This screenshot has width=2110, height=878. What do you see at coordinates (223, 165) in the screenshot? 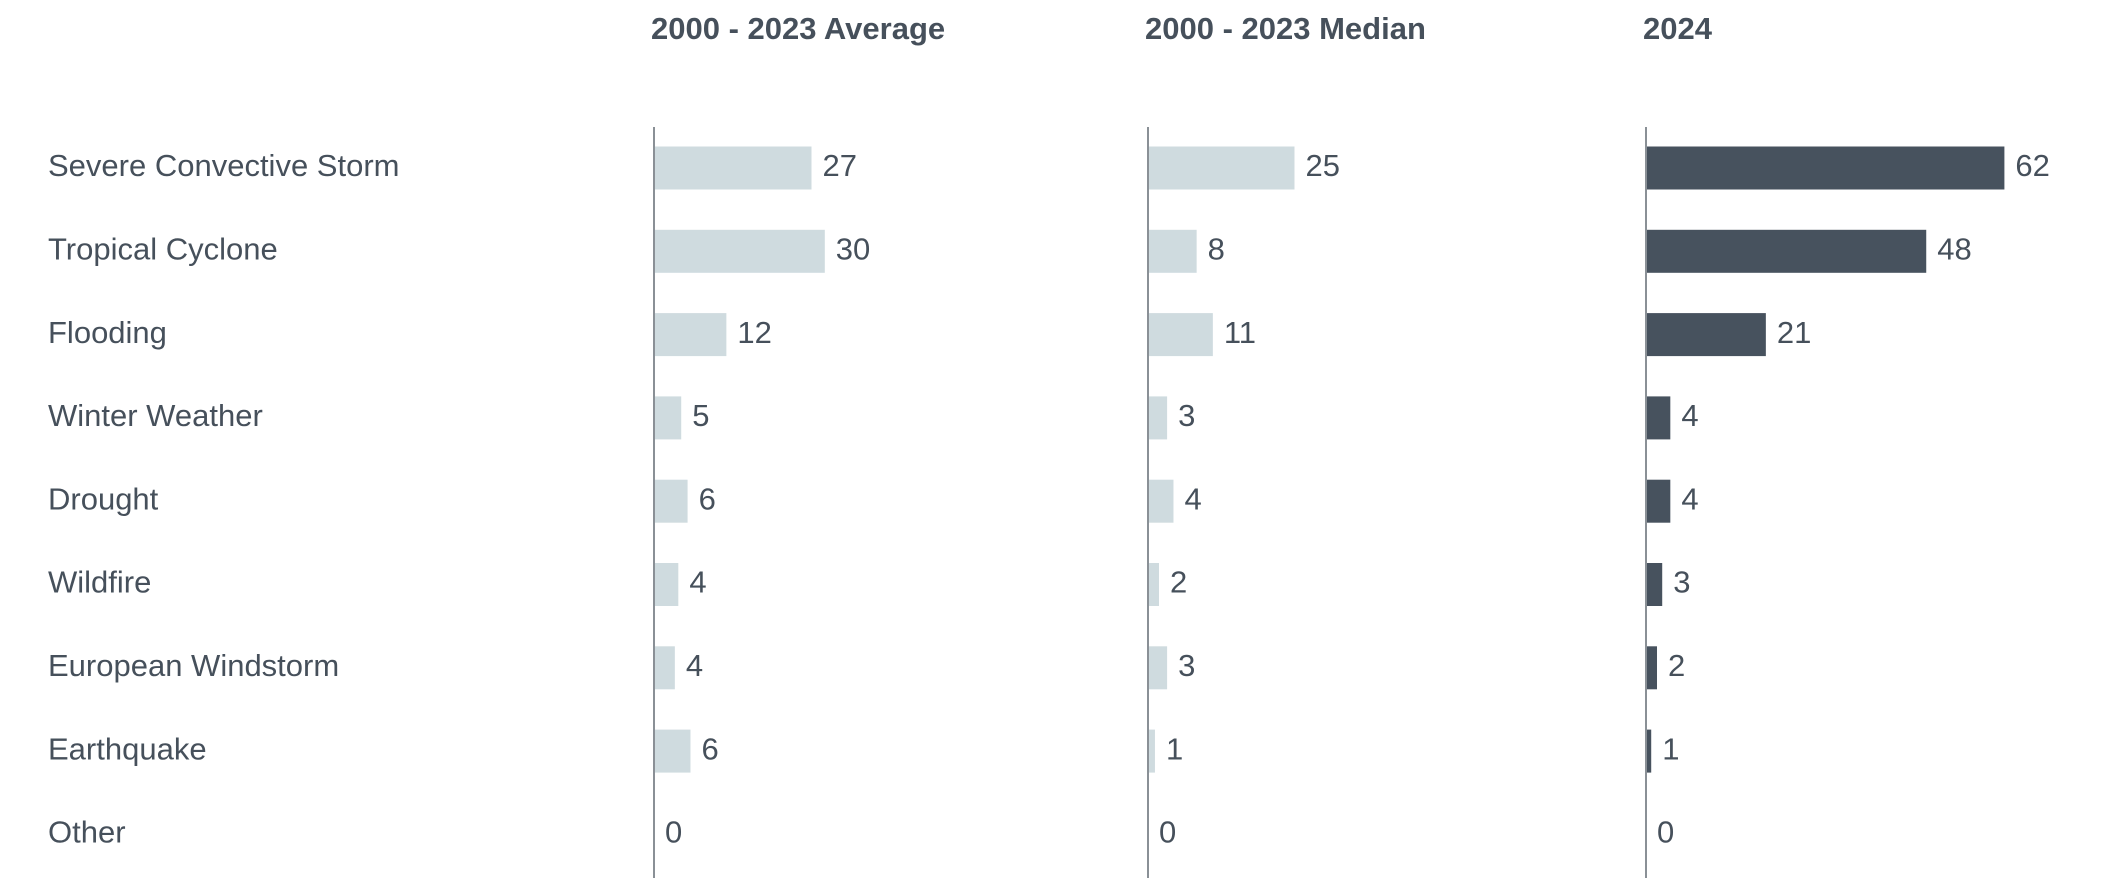
I see `category-label: Severe Convective Storm` at bounding box center [223, 165].